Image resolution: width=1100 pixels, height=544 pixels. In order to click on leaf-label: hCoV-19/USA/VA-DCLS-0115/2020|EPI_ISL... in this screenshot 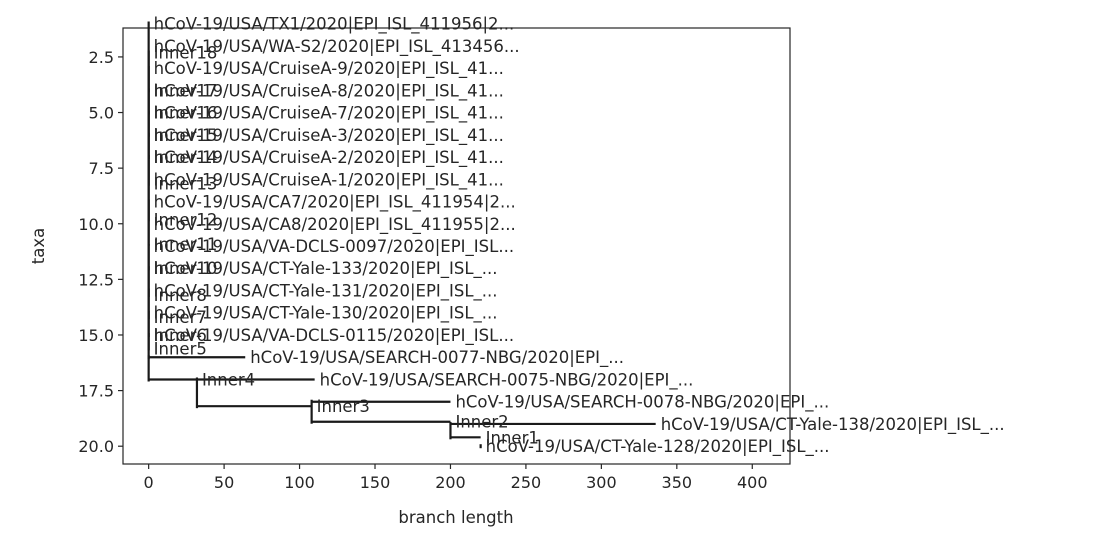, I will do `click(334, 336)`.